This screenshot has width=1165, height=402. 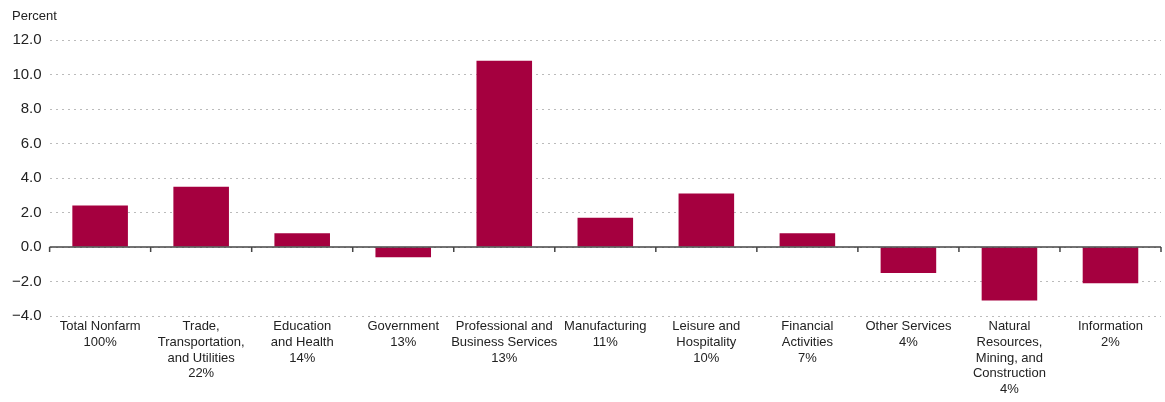 I want to click on y-tick-label: 10.0, so click(x=27, y=73).